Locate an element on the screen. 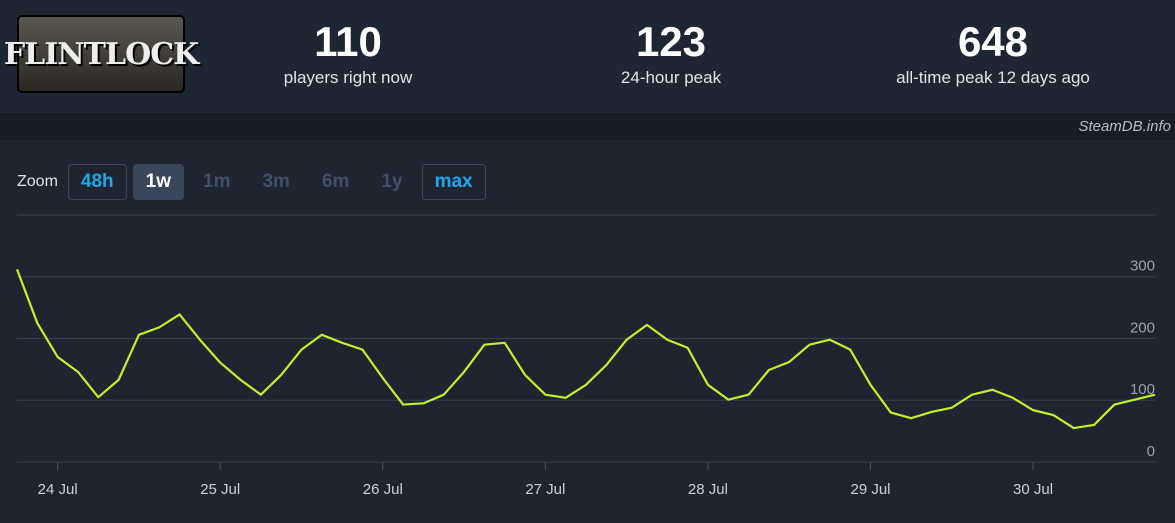 This screenshot has width=1175, height=523. y-tick-label: 0 is located at coordinates (1151, 451).